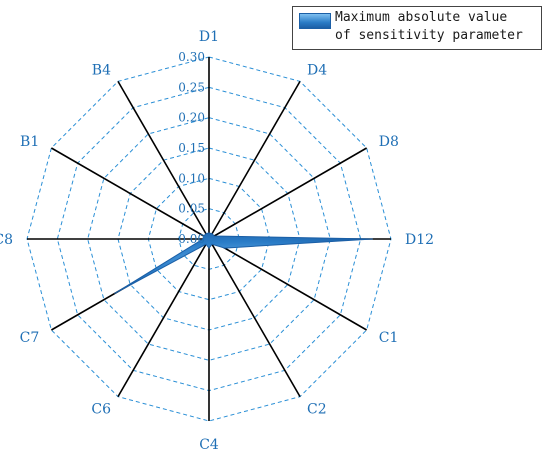 Image resolution: width=550 pixels, height=462 pixels. I want to click on spoke-C6, so click(163, 318).